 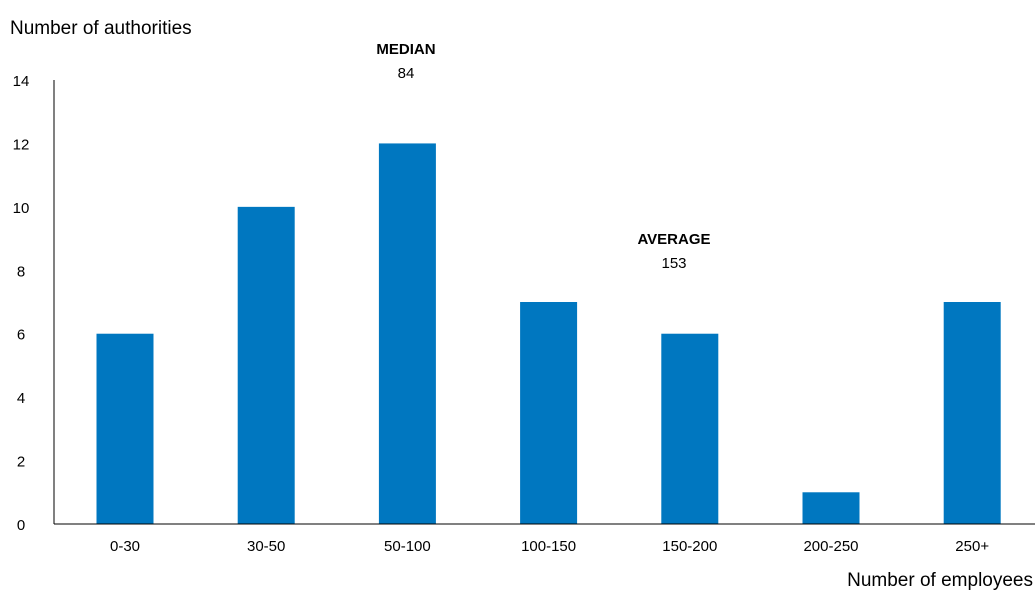 I want to click on y-axis-title: Number of authorities, so click(x=101, y=28).